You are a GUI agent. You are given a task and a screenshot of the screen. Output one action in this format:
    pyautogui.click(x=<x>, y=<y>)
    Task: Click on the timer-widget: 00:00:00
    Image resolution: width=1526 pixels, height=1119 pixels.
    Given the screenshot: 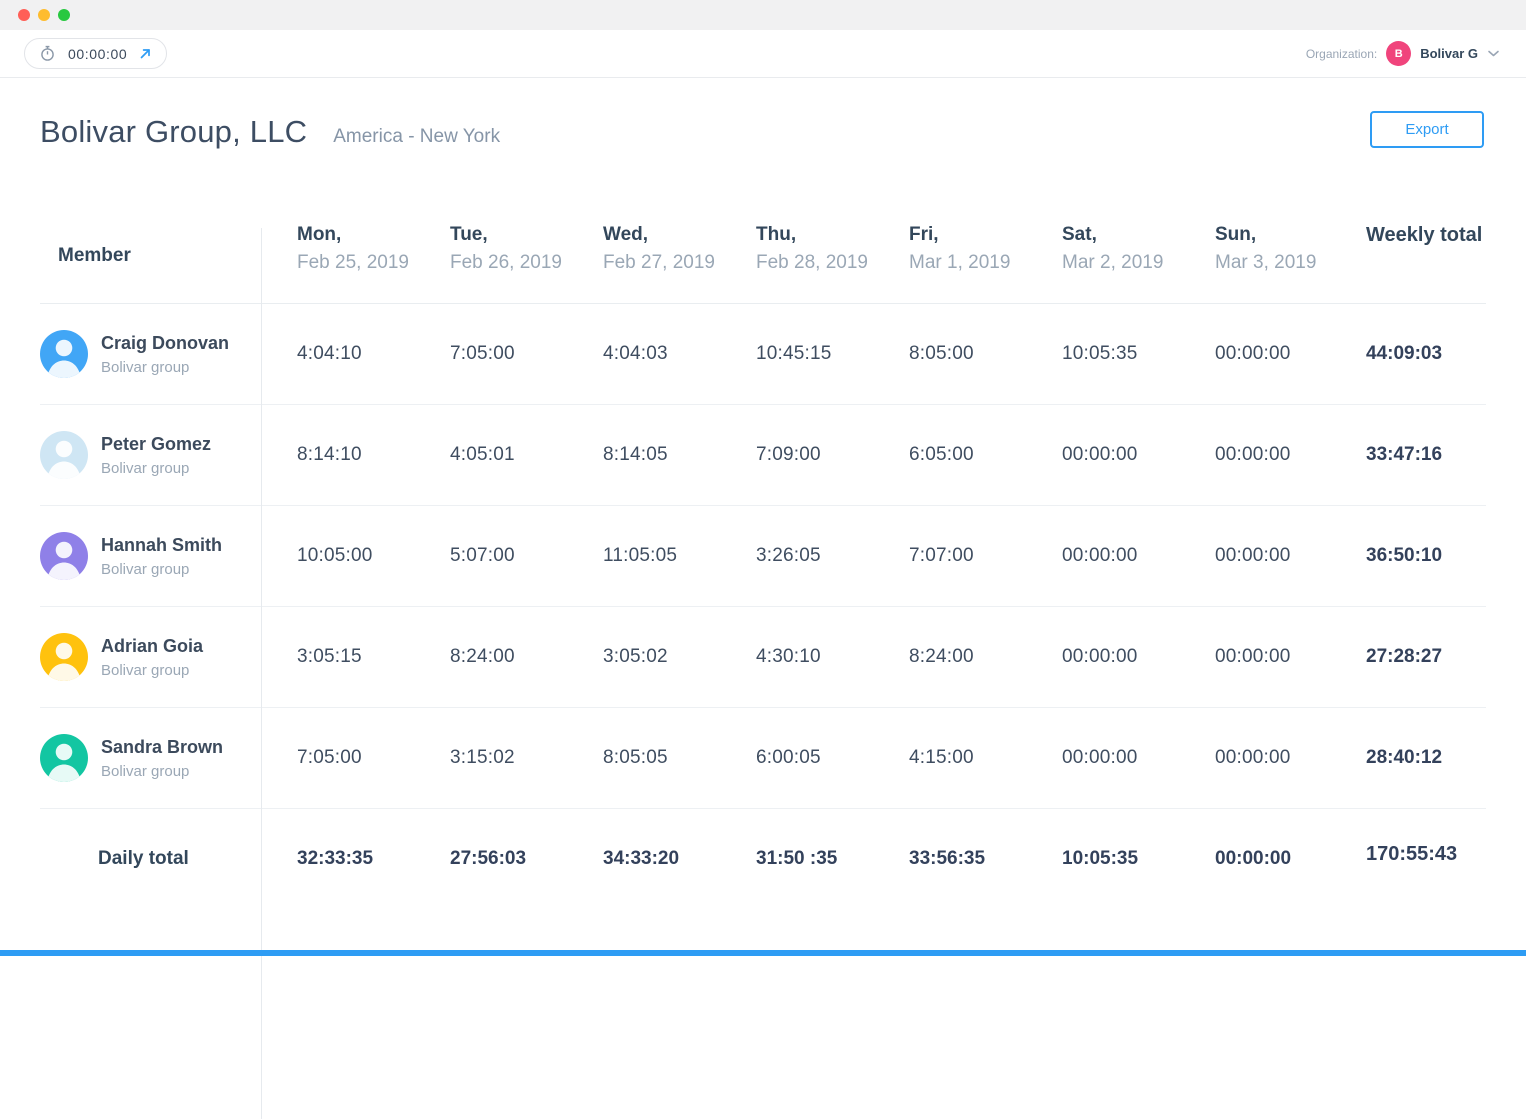 What is the action you would take?
    pyautogui.click(x=96, y=53)
    